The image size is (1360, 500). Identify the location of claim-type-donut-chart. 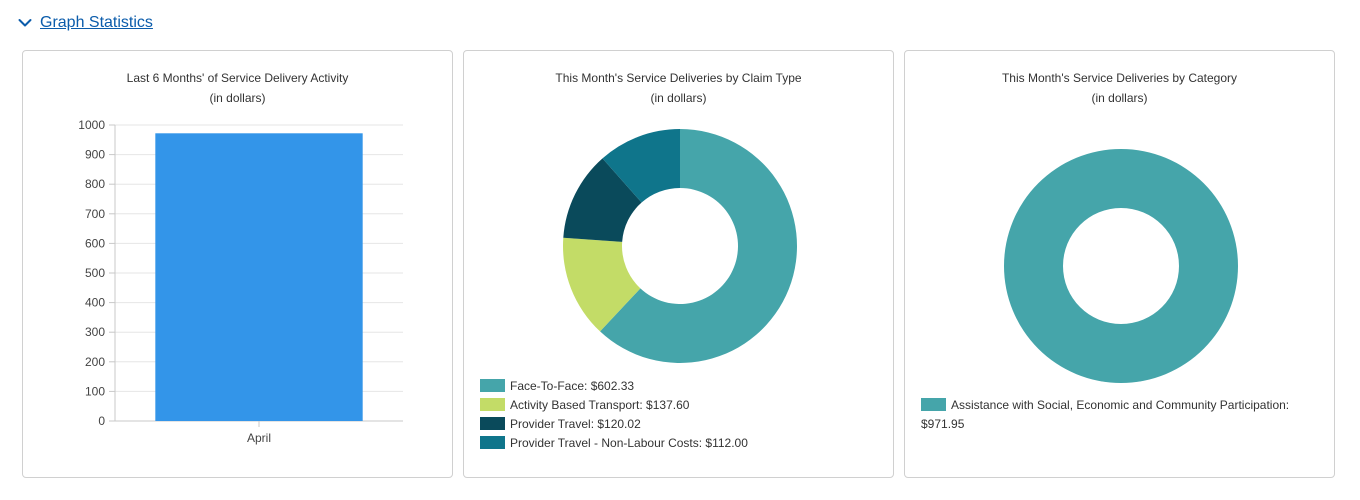
(680, 246).